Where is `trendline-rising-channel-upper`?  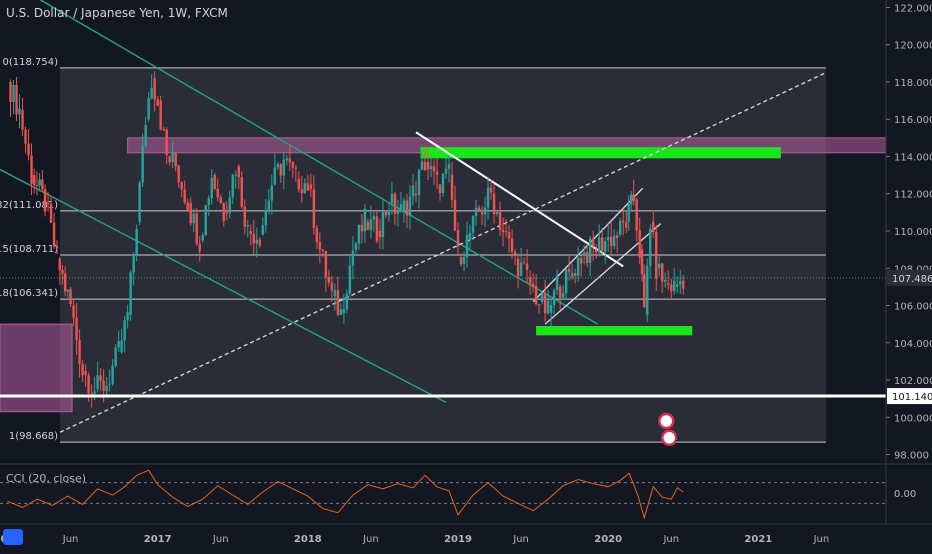 trendline-rising-channel-upper is located at coordinates (588, 245).